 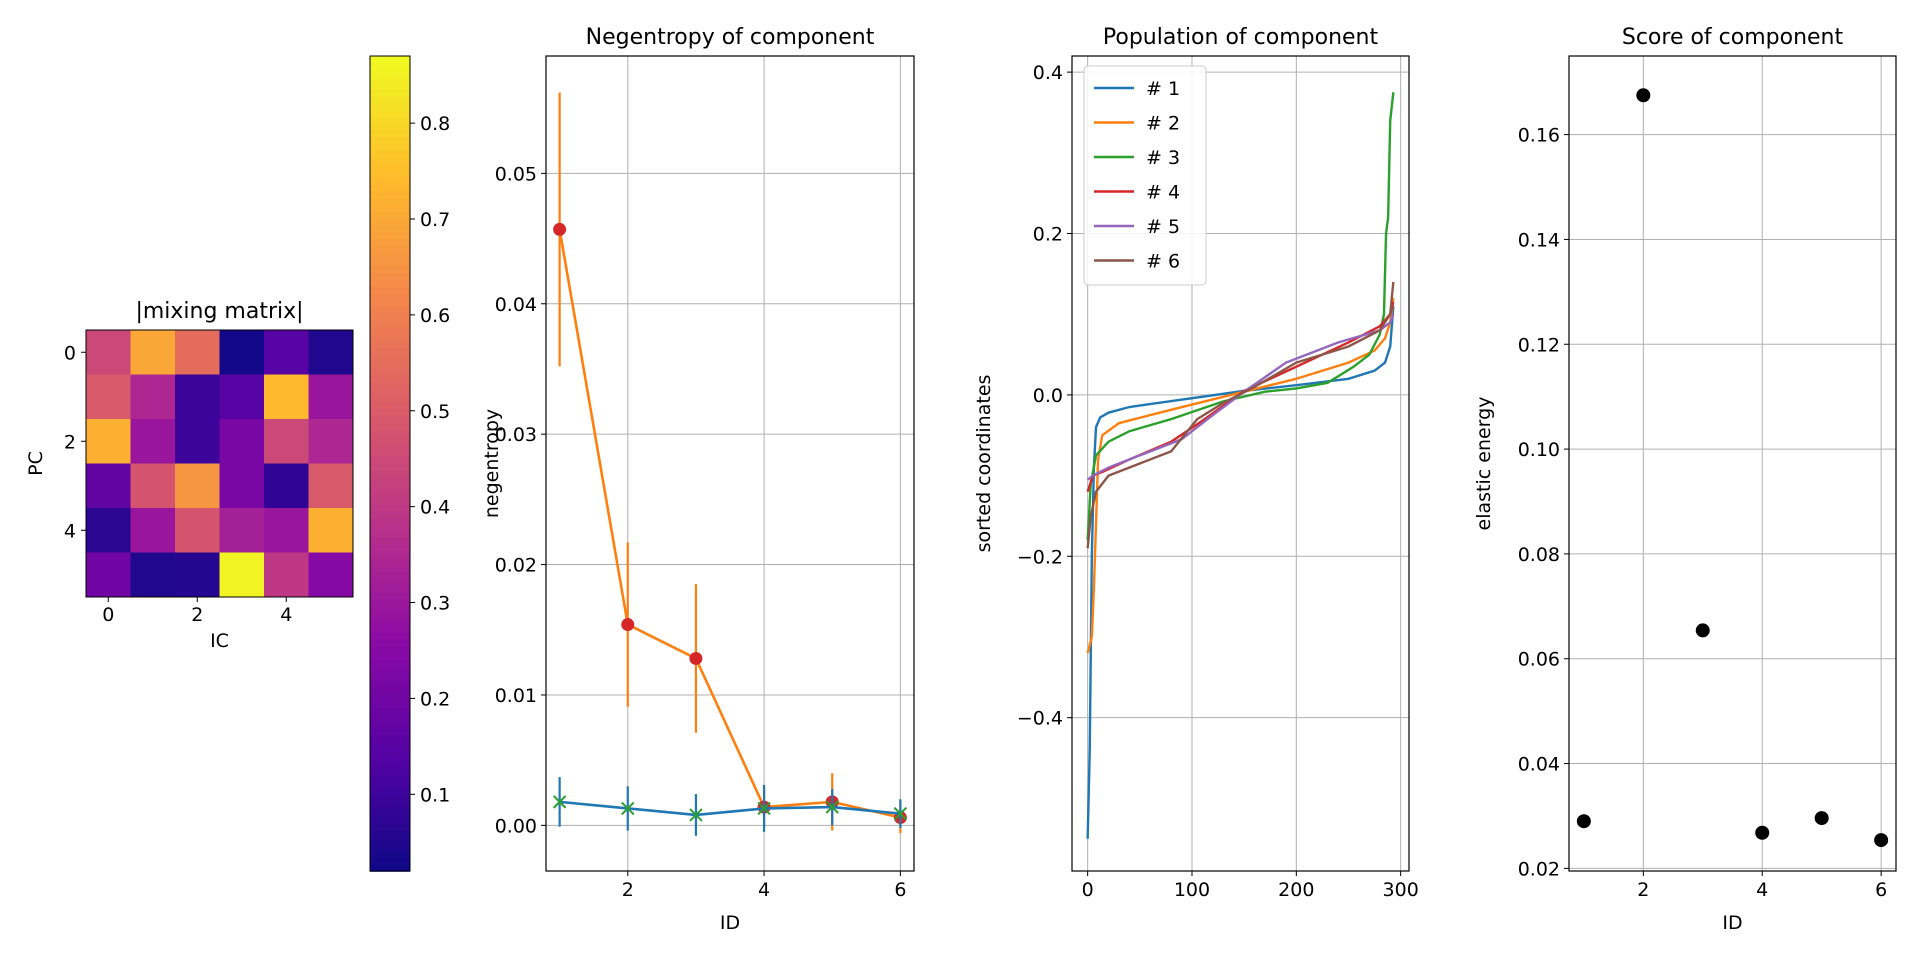 What do you see at coordinates (435, 124) in the screenshot?
I see `colorbar-tick-label: 0.8` at bounding box center [435, 124].